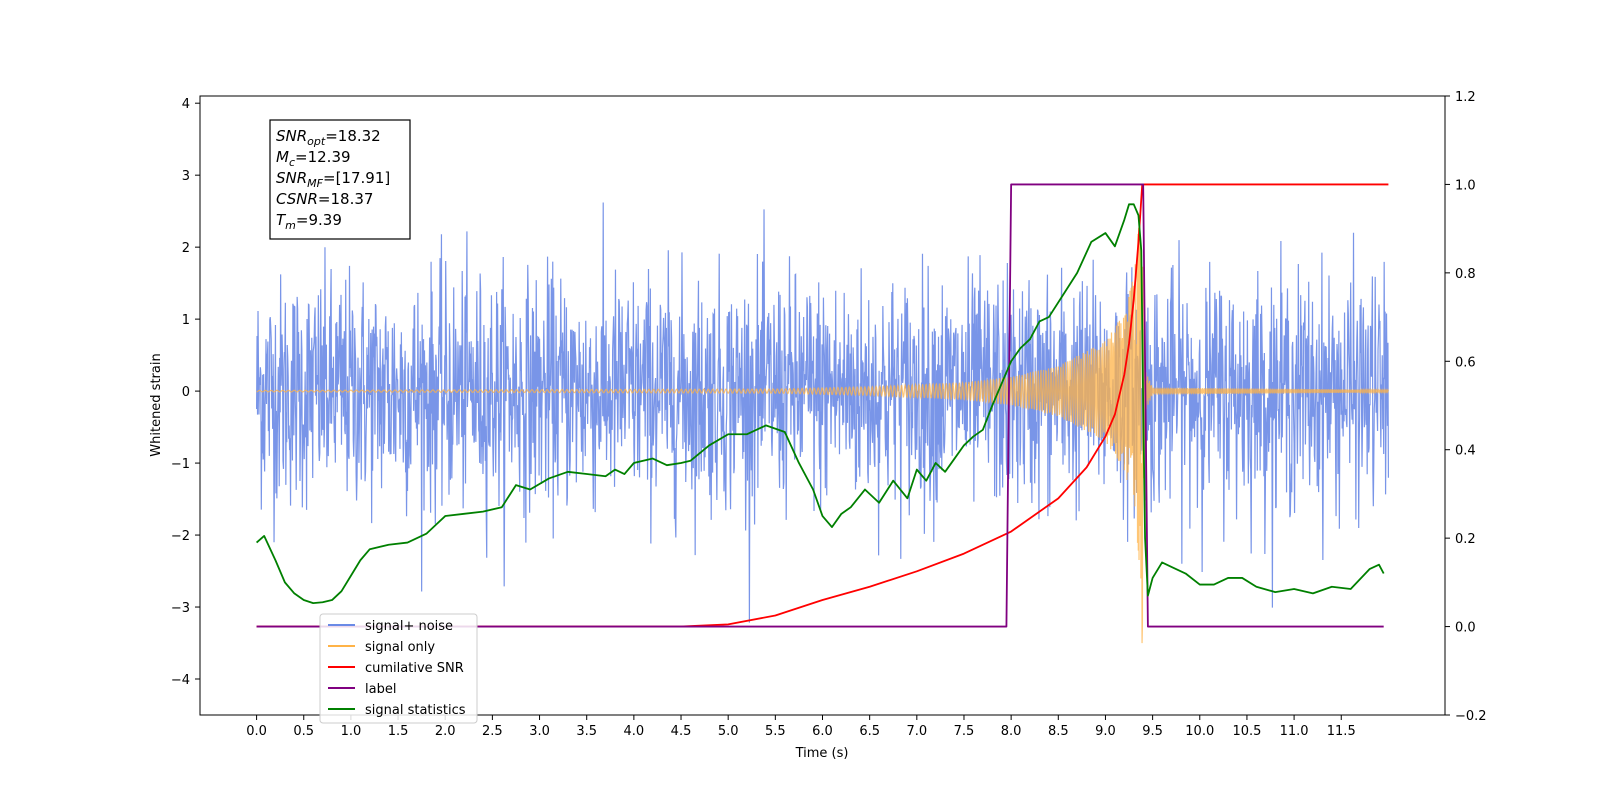 This screenshot has height=800, width=1600. What do you see at coordinates (398, 731) in the screenshot?
I see `x-tick-label: 1.5` at bounding box center [398, 731].